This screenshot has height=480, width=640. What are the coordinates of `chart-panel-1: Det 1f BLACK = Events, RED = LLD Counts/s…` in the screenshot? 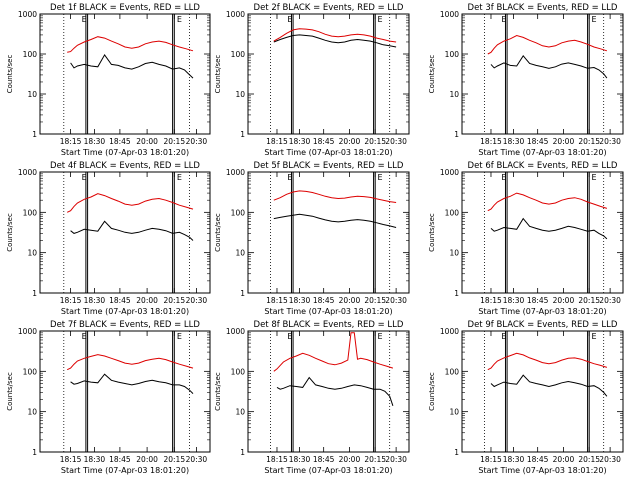 It's located at (108, 80).